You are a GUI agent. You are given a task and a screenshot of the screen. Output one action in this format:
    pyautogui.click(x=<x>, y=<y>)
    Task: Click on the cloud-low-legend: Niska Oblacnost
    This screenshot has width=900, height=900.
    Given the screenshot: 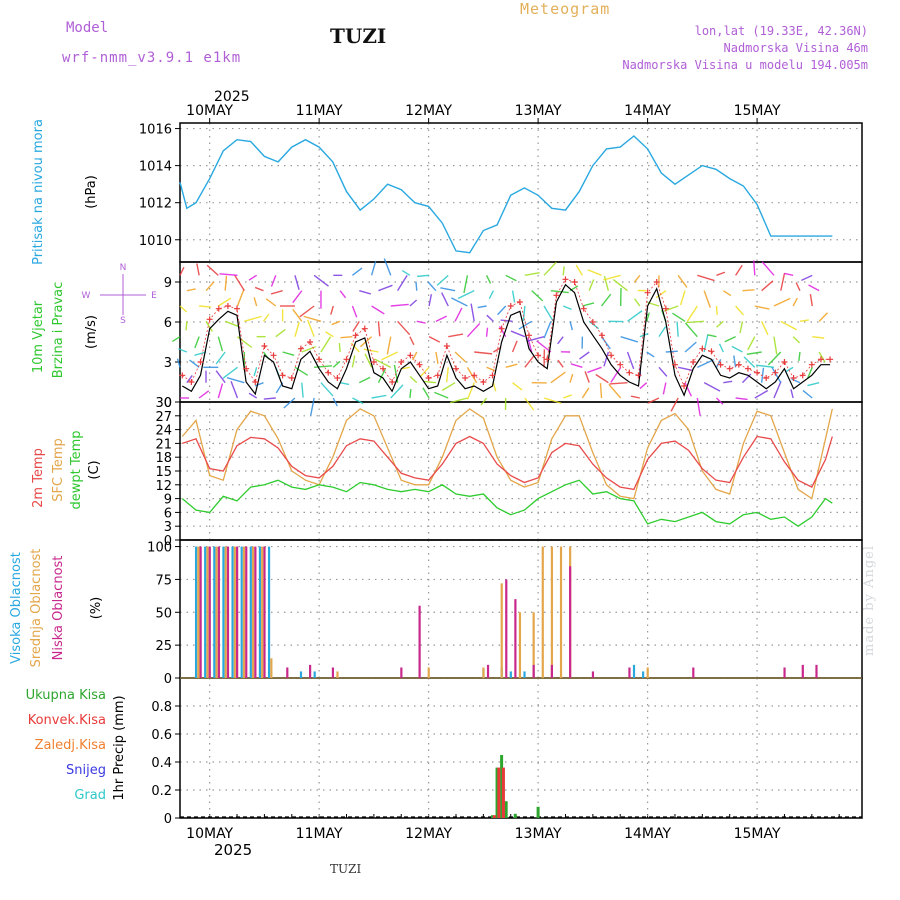 What is the action you would take?
    pyautogui.click(x=58, y=608)
    